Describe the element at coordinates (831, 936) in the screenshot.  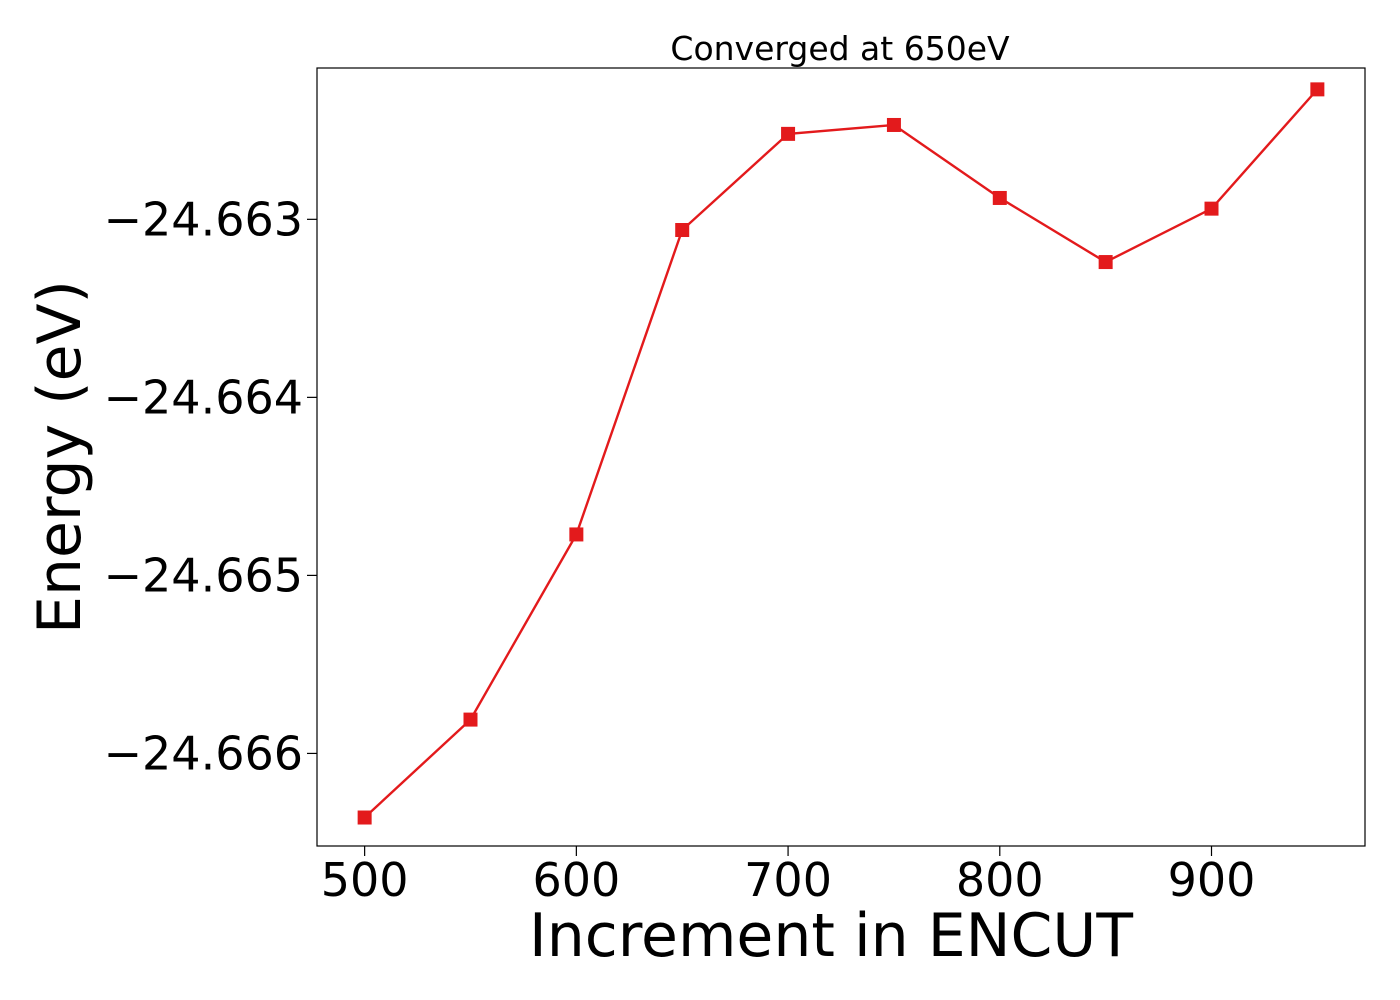
I see `x-axis-label: Increment in ENCUT` at that location.